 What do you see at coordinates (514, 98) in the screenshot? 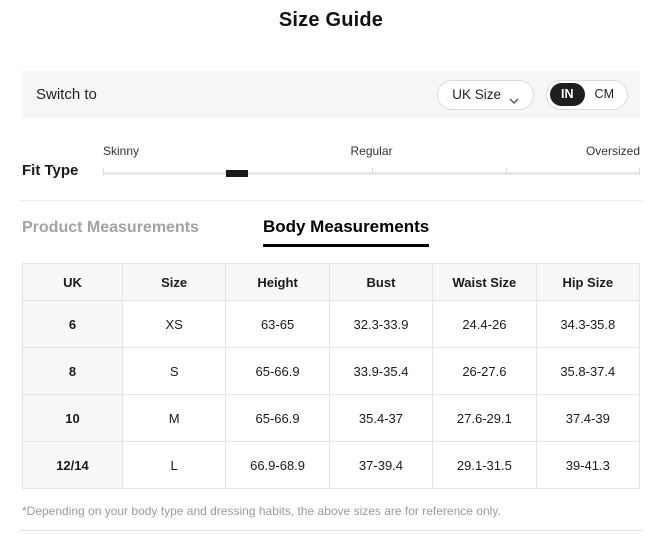
I see `chevron-down-icon` at bounding box center [514, 98].